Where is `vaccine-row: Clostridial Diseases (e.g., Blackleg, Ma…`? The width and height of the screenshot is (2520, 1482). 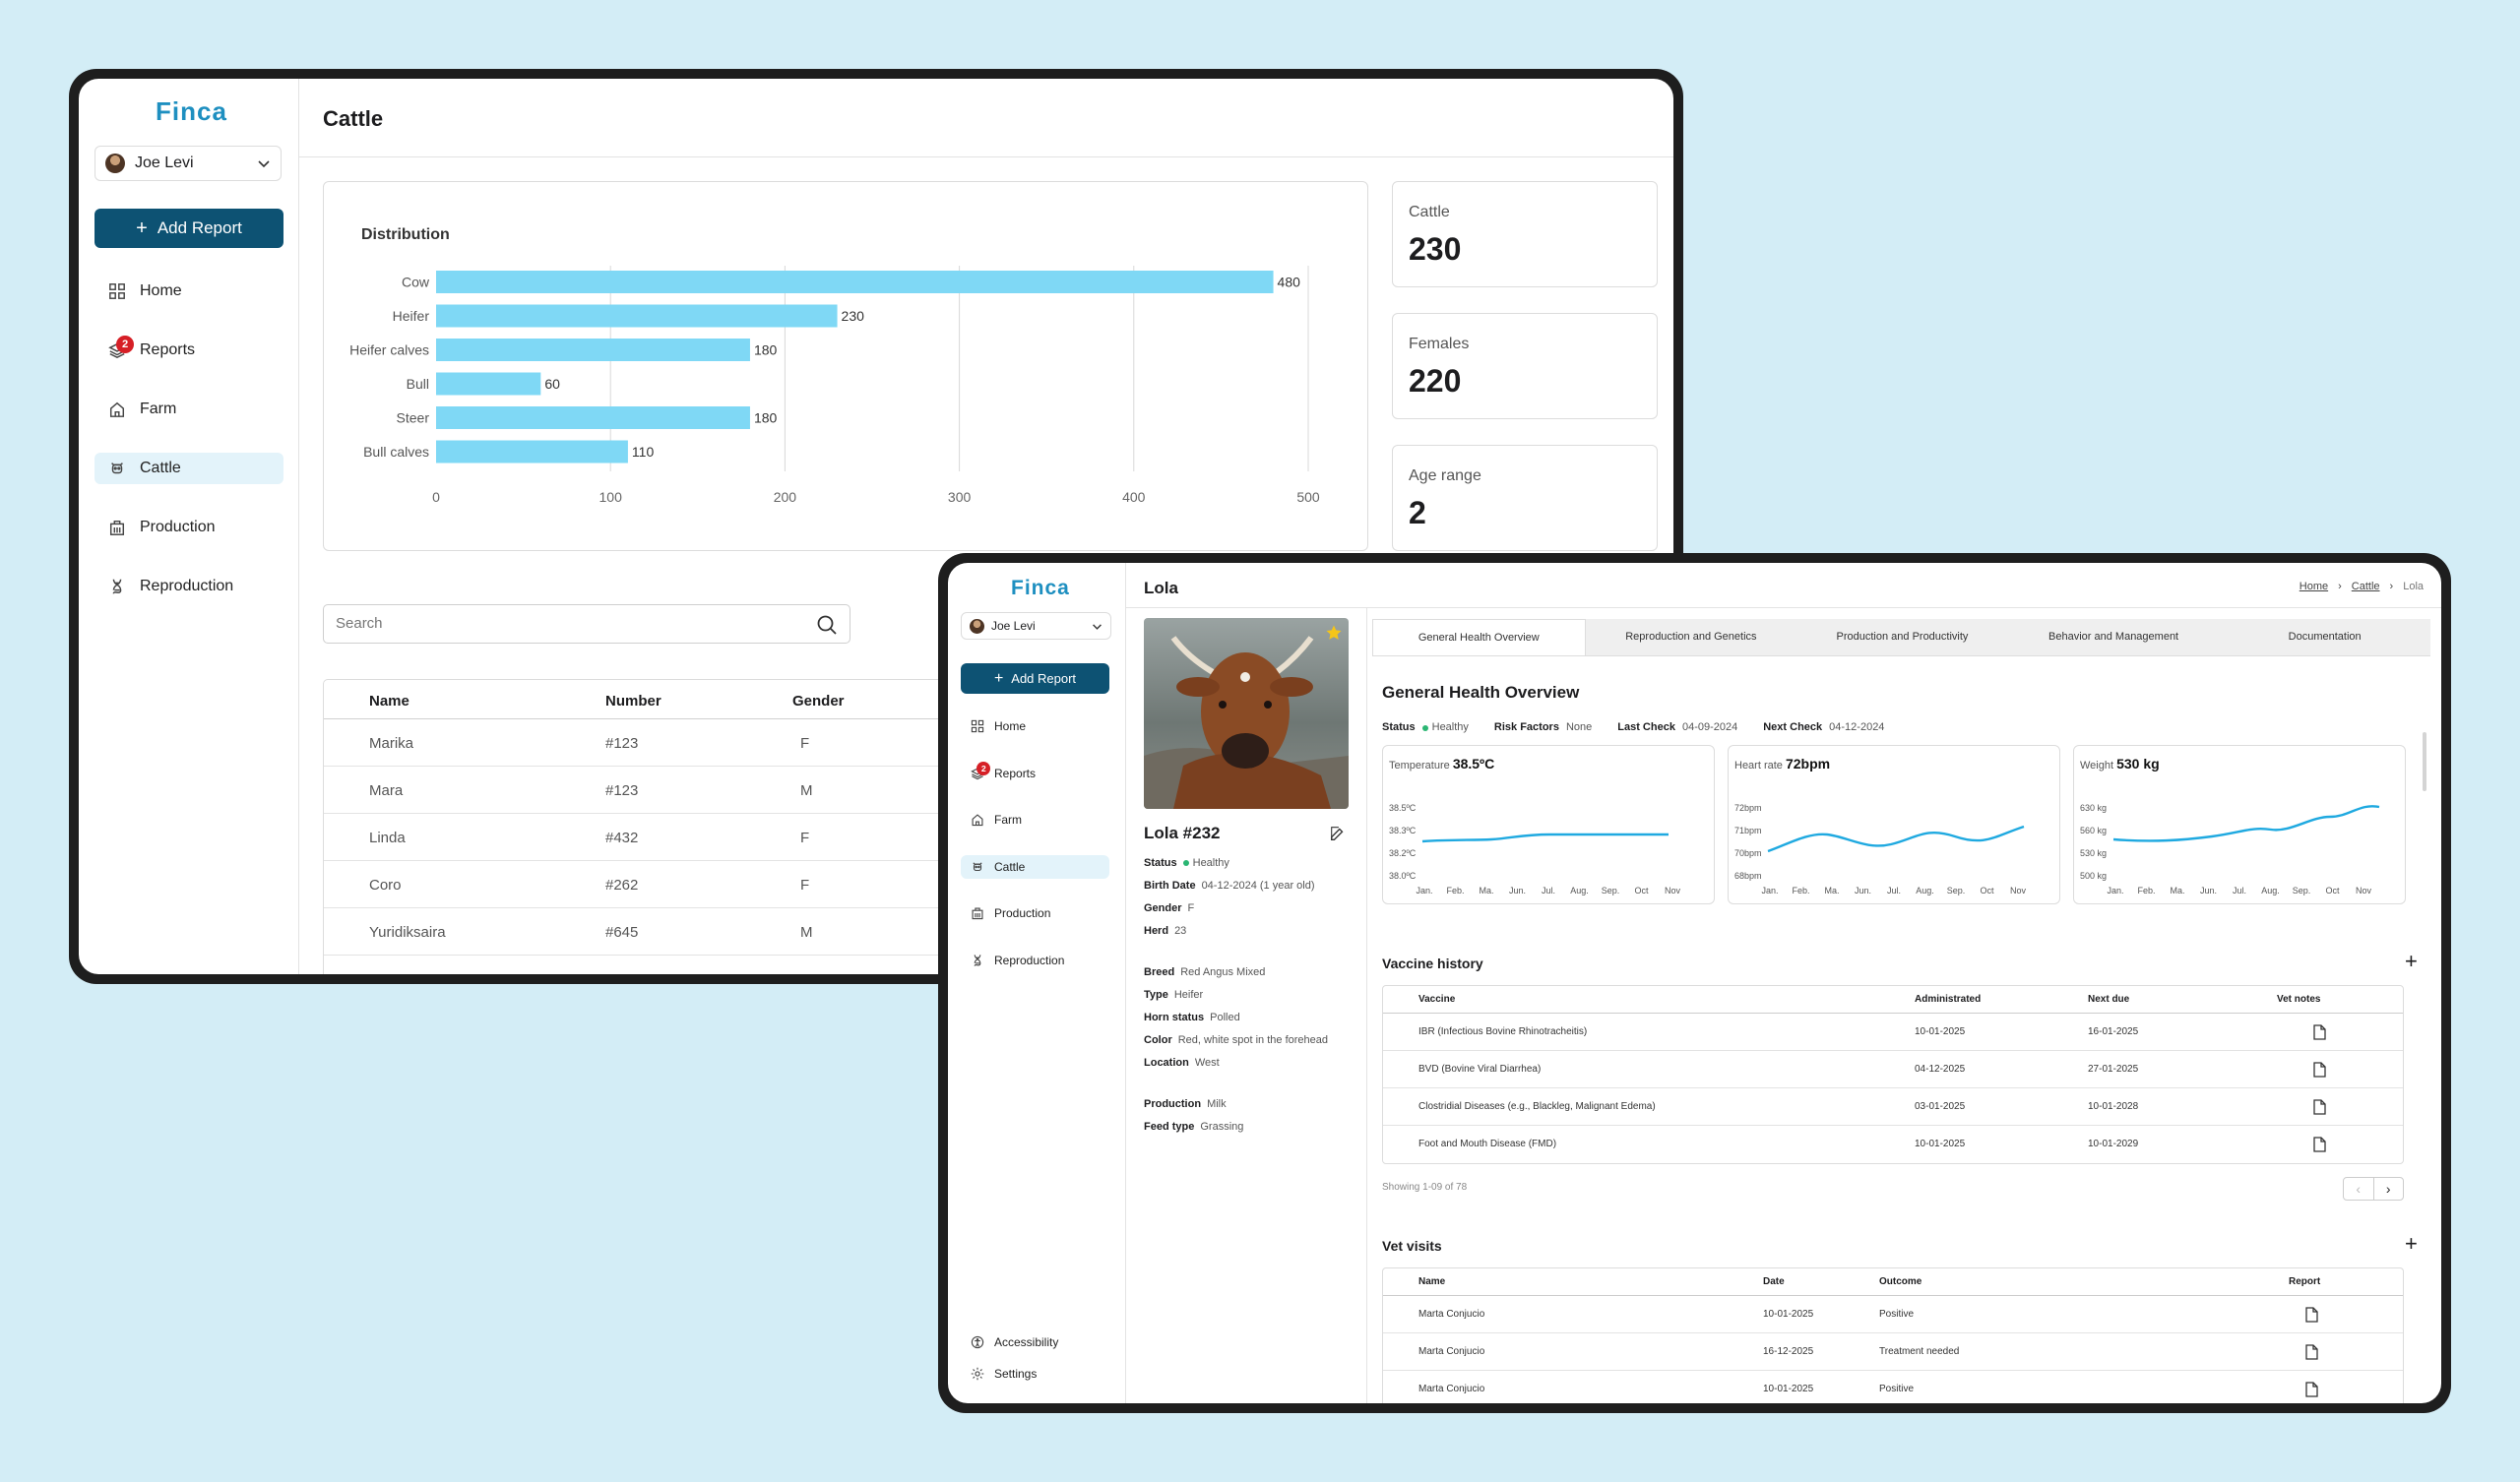 vaccine-row: Clostridial Diseases (e.g., Blackleg, Ma… is located at coordinates (1893, 1107).